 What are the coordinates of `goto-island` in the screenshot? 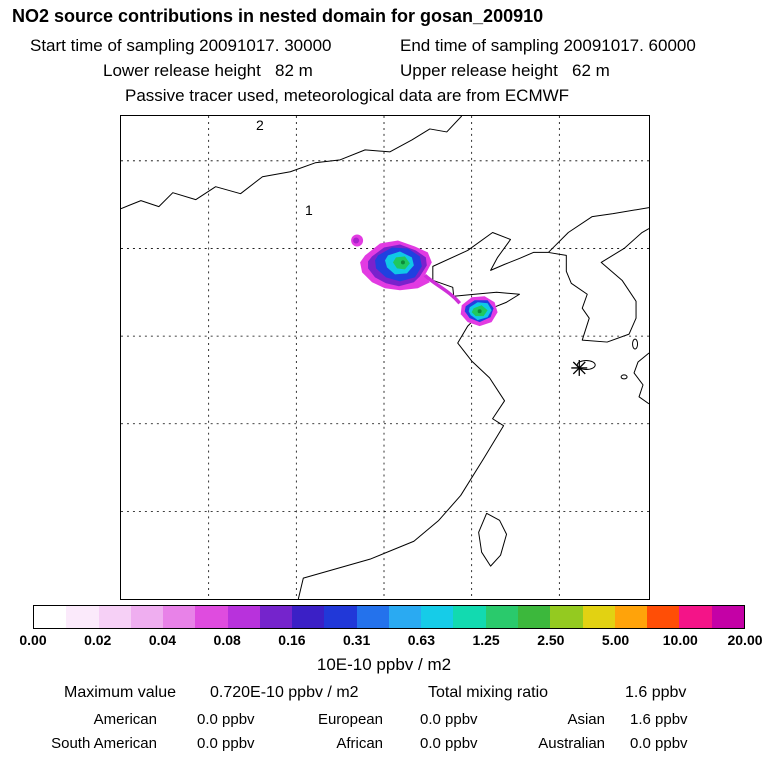 It's located at (624, 377).